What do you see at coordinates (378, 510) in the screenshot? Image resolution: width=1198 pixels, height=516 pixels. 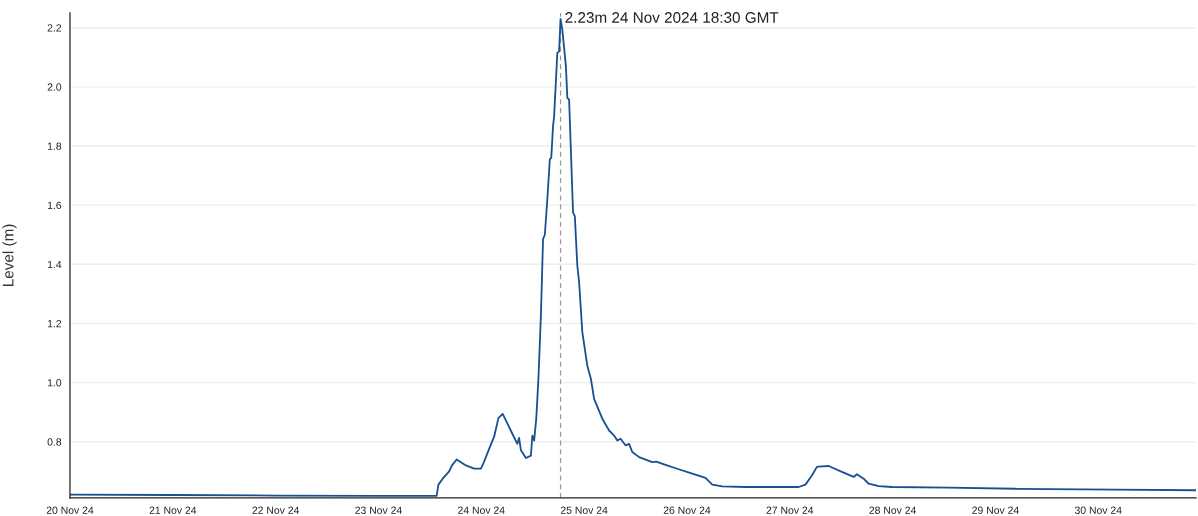 I see `x-tick-label: 23 Nov 24` at bounding box center [378, 510].